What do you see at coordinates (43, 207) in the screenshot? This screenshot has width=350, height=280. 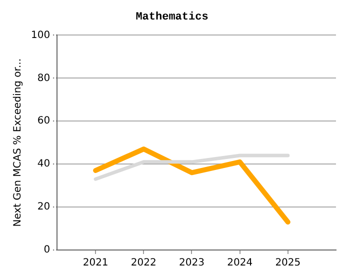 I see `y-tick-label: 20` at bounding box center [43, 207].